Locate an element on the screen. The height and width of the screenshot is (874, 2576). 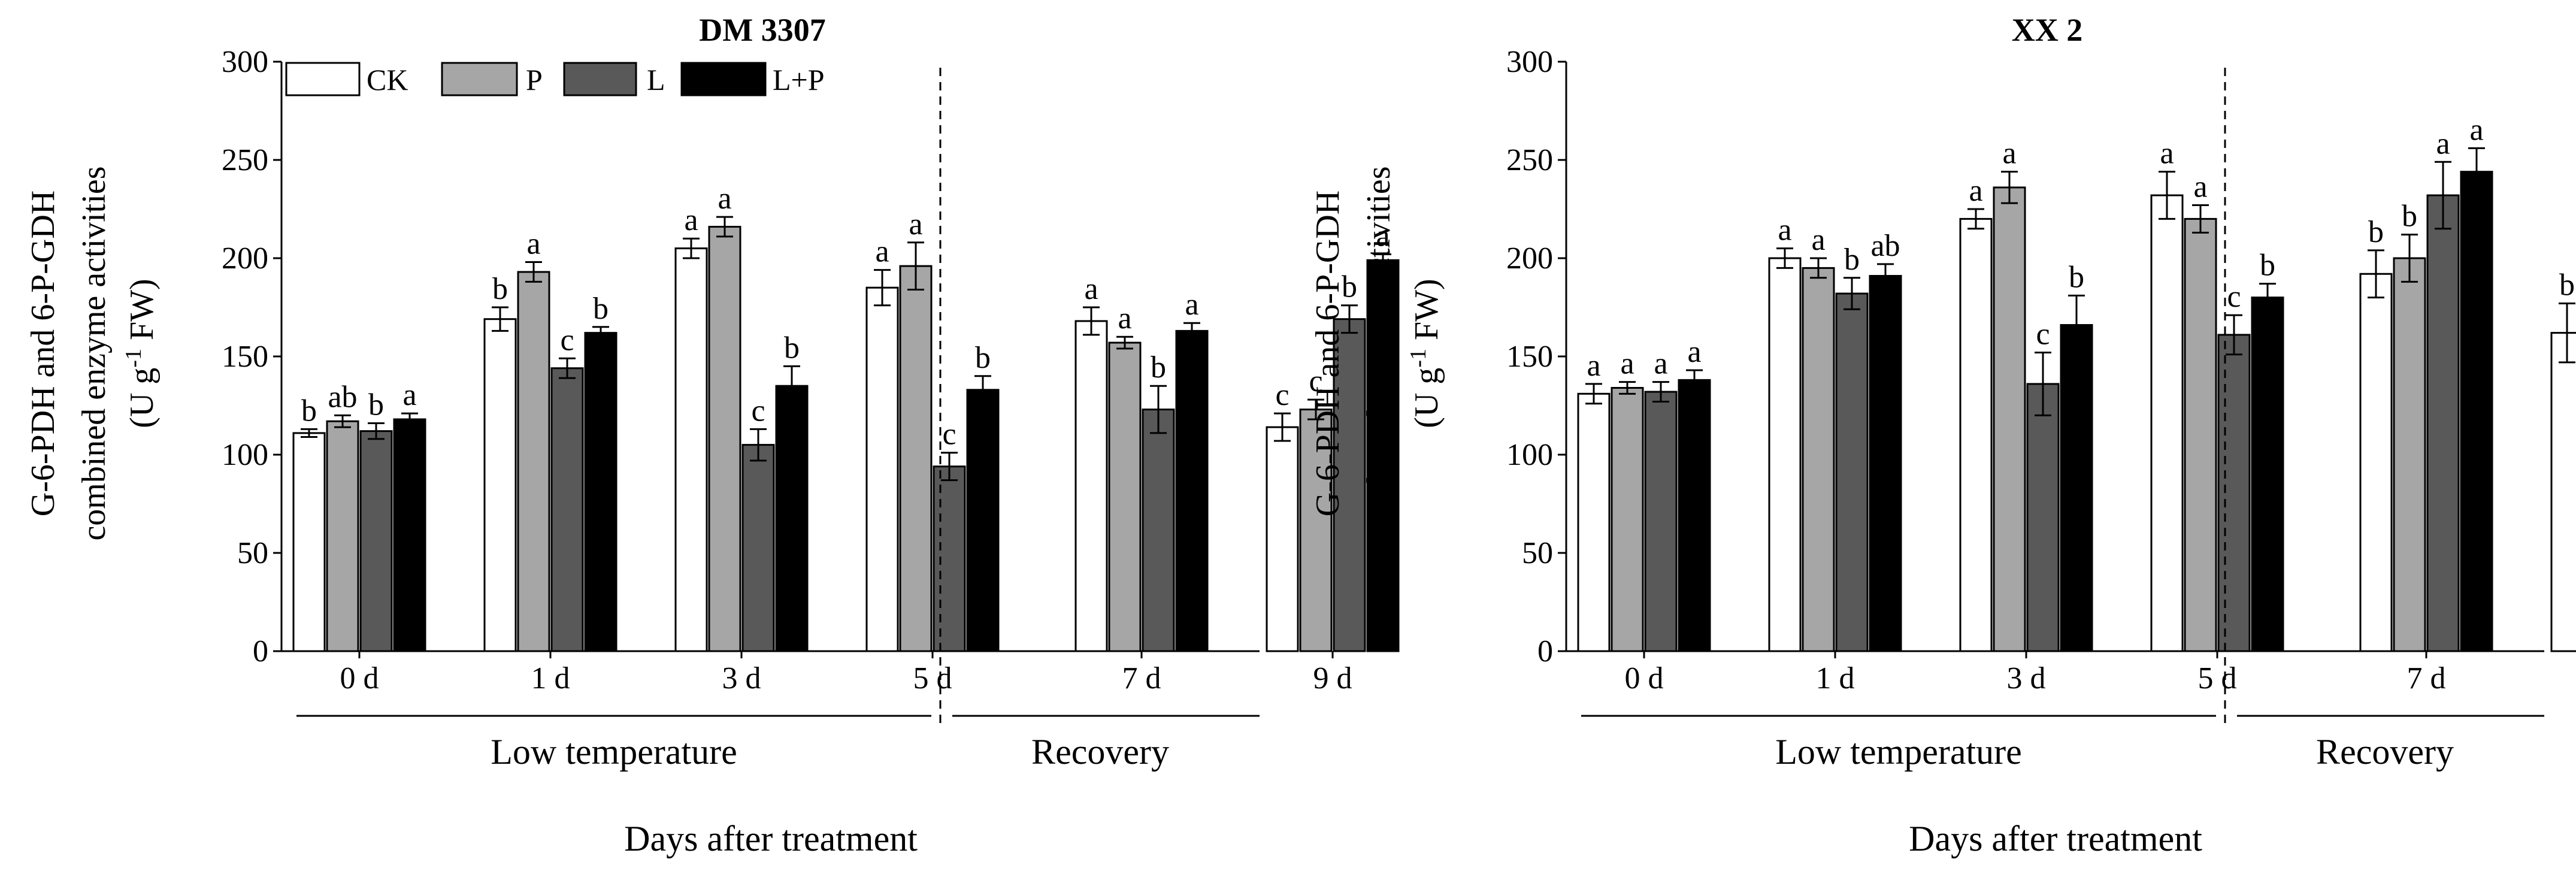
bar-ck-0d is located at coordinates (1594, 522).